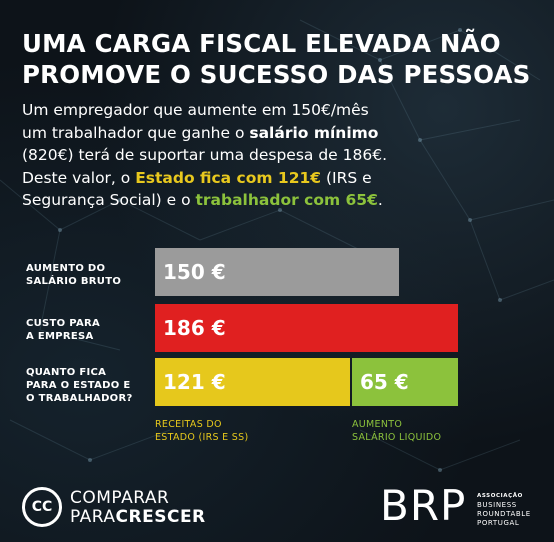  I want to click on brp-logo-text: ASSOCIAÇÃO BUSINESS ROUNDTABLE PORTUGAL, so click(504, 510).